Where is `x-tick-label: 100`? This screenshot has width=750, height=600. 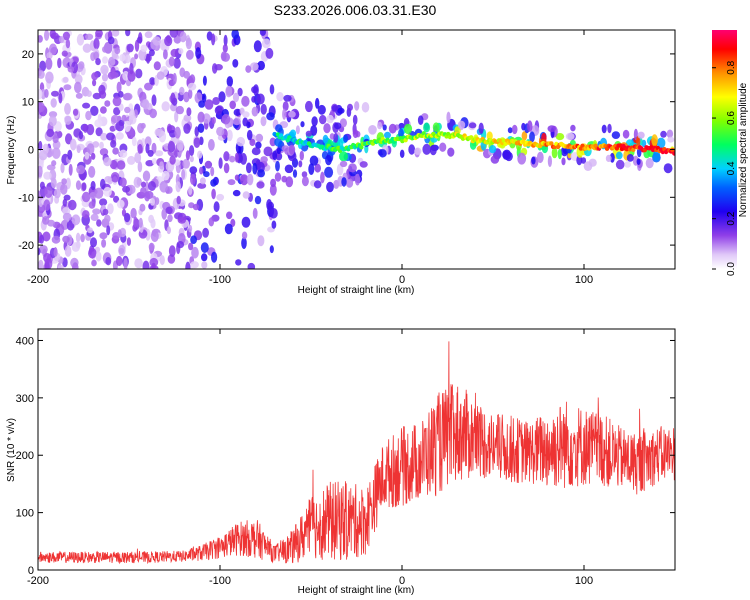
x-tick-label: 100 is located at coordinates (584, 581).